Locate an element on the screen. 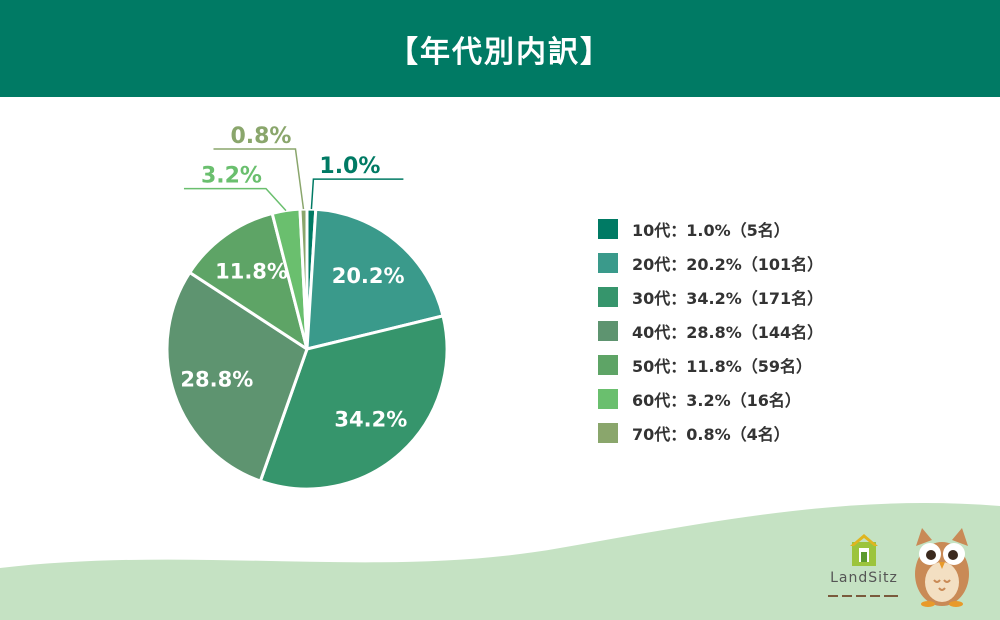 The width and height of the screenshot is (1000, 620). legend-item-10代: 10代：1.0%（5名） is located at coordinates (710, 229).